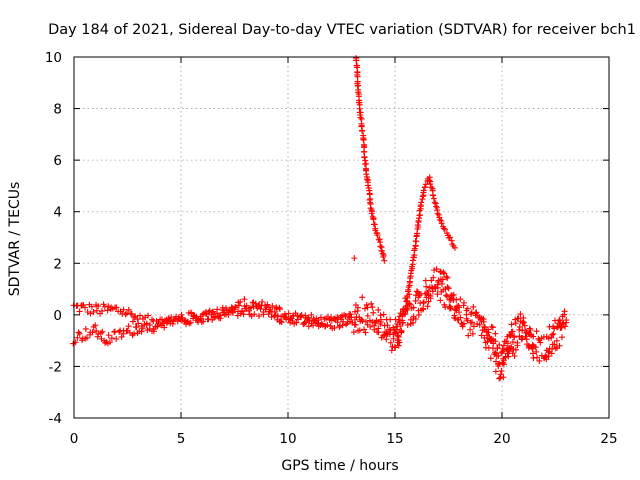  Describe the element at coordinates (181, 439) in the screenshot. I see `x-tick-label: 5` at that location.